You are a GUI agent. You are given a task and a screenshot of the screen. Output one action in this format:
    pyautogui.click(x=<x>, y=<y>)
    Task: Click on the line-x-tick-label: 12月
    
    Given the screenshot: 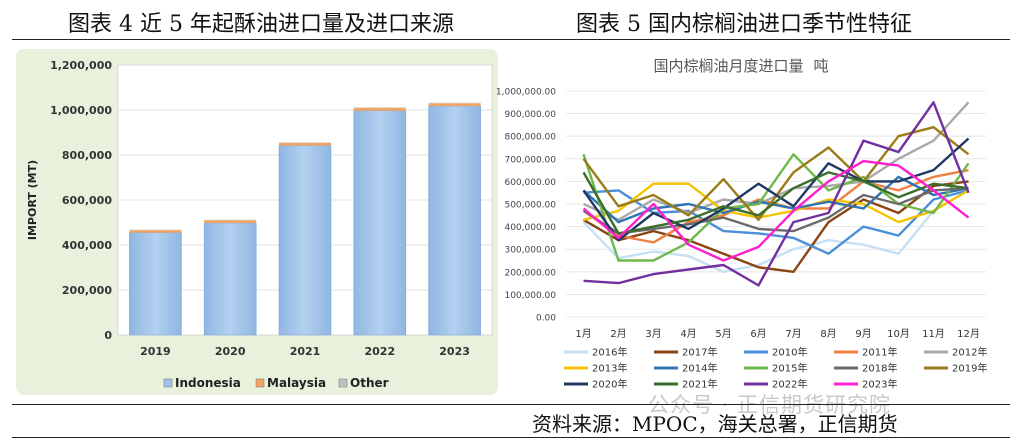 What is the action you would take?
    pyautogui.click(x=968, y=334)
    